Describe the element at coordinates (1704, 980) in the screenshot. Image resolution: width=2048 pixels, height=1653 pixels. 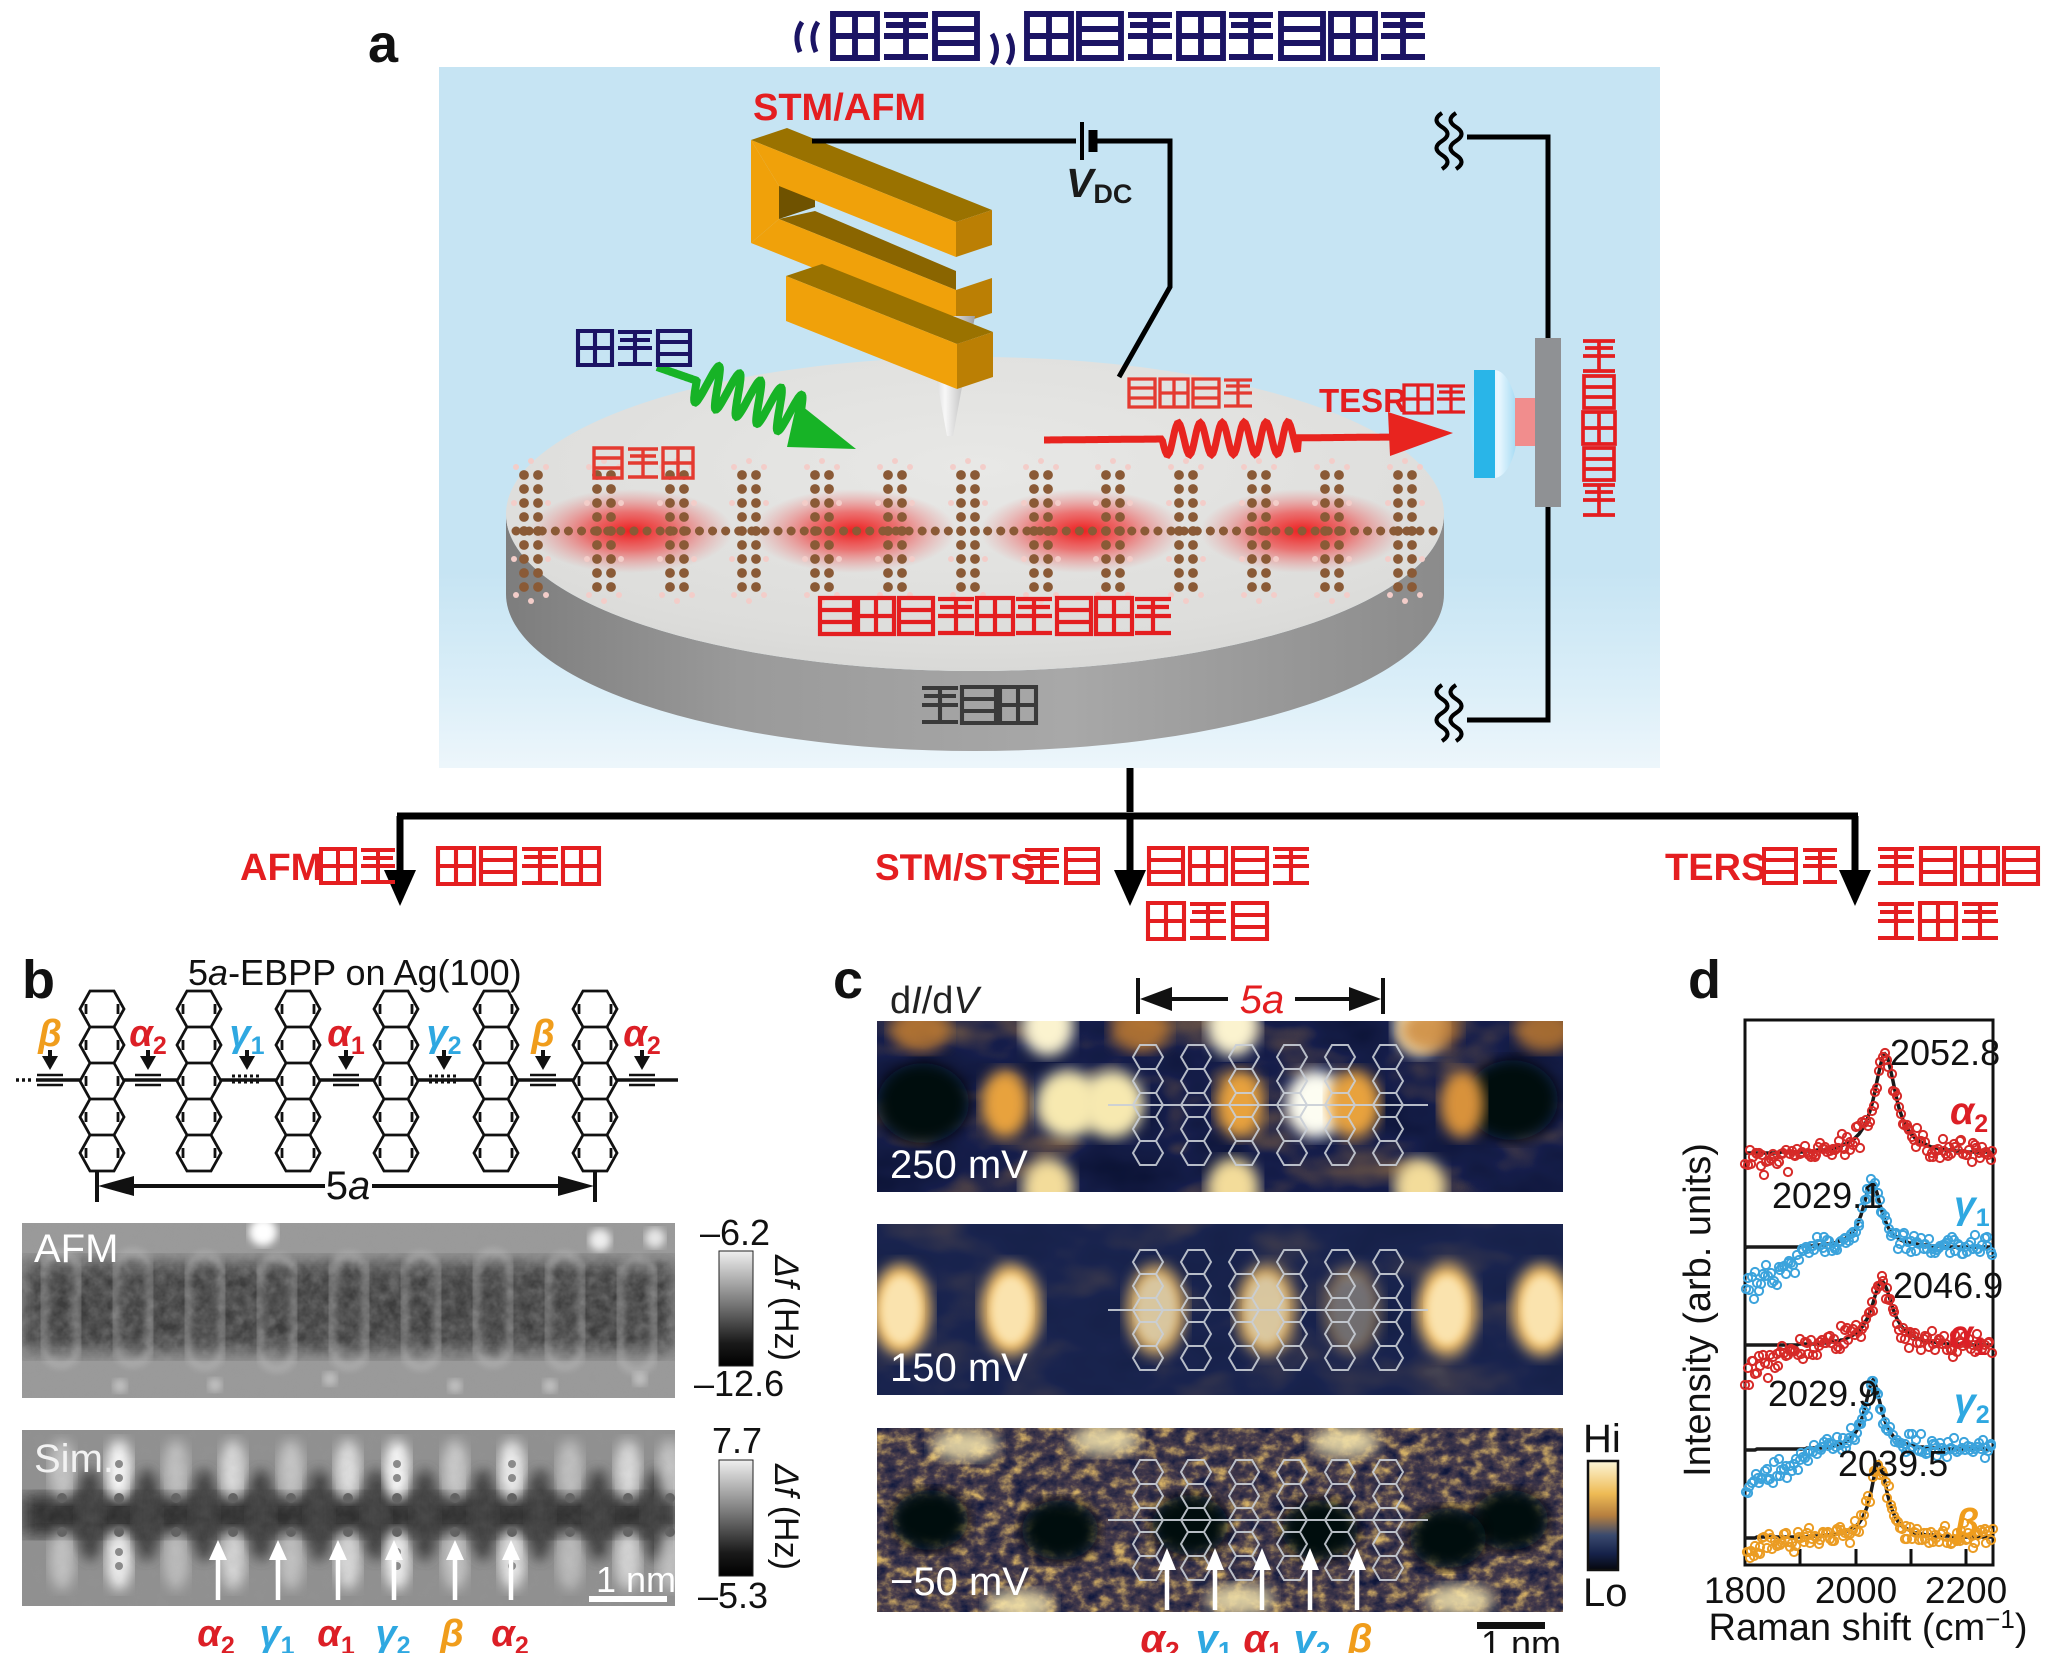
I see `svg-text: d` at that location.